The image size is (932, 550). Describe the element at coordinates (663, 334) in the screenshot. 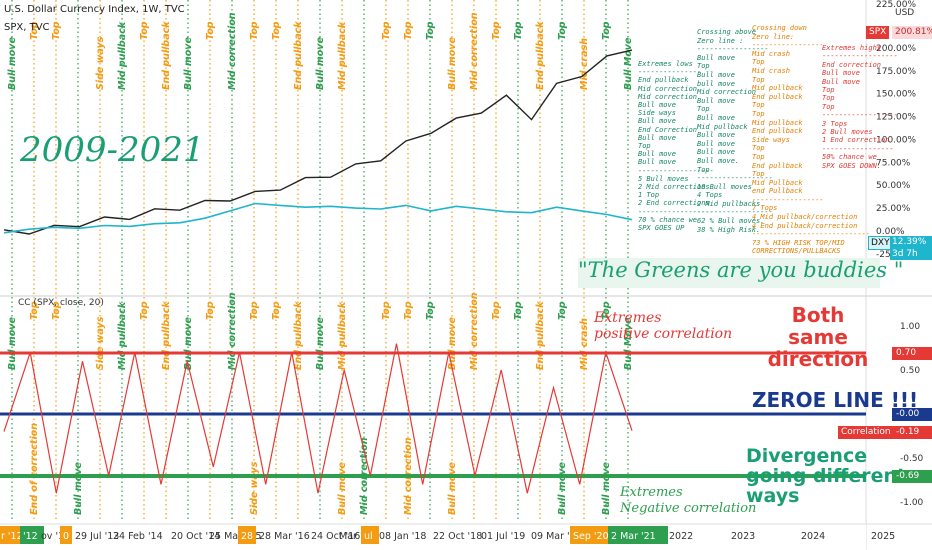

I see `extremes-positive-line2: positive correlation` at that location.